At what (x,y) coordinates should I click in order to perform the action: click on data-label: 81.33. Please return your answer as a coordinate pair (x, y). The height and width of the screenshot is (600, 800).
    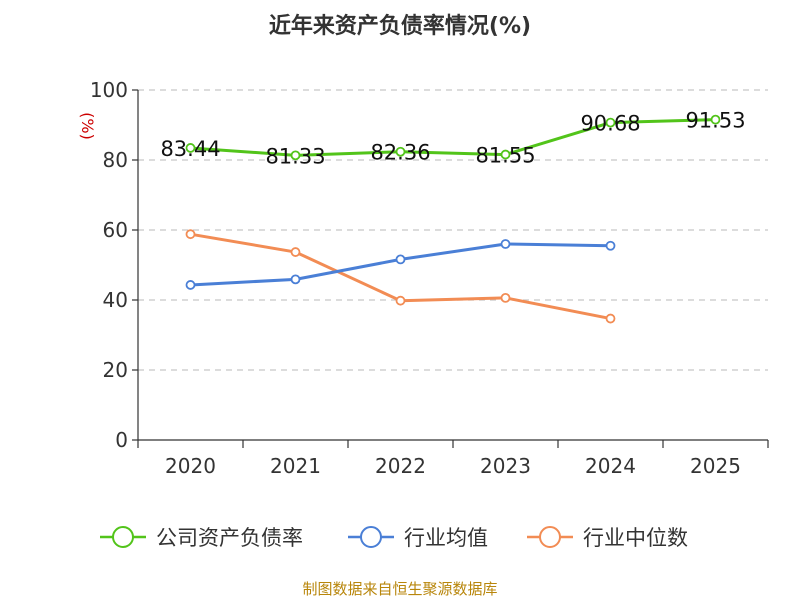
    Looking at the image, I should click on (295, 156).